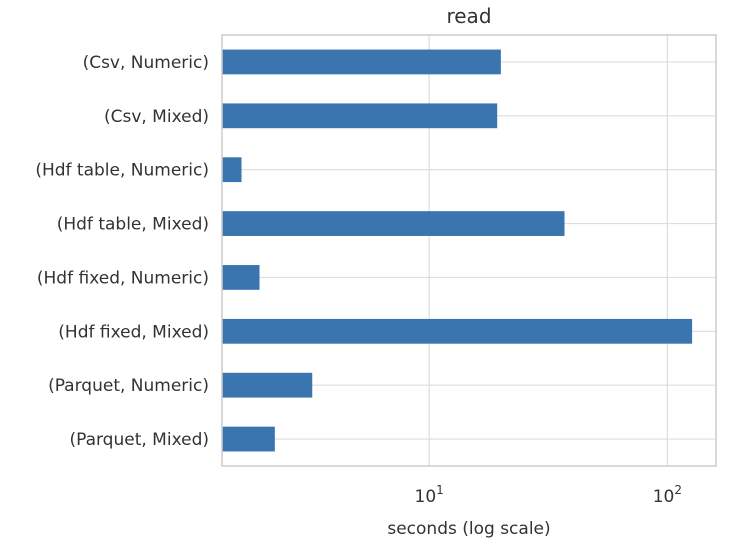 Image resolution: width=732 pixels, height=554 pixels. I want to click on y-tick-label: (Hdf fixed, Mixed), so click(133, 332).